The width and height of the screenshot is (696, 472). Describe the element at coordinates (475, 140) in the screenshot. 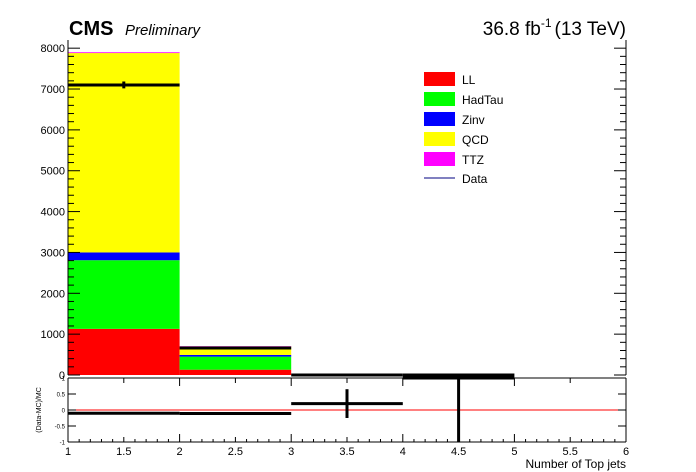

I see `legend-label-qcd: QCD` at that location.